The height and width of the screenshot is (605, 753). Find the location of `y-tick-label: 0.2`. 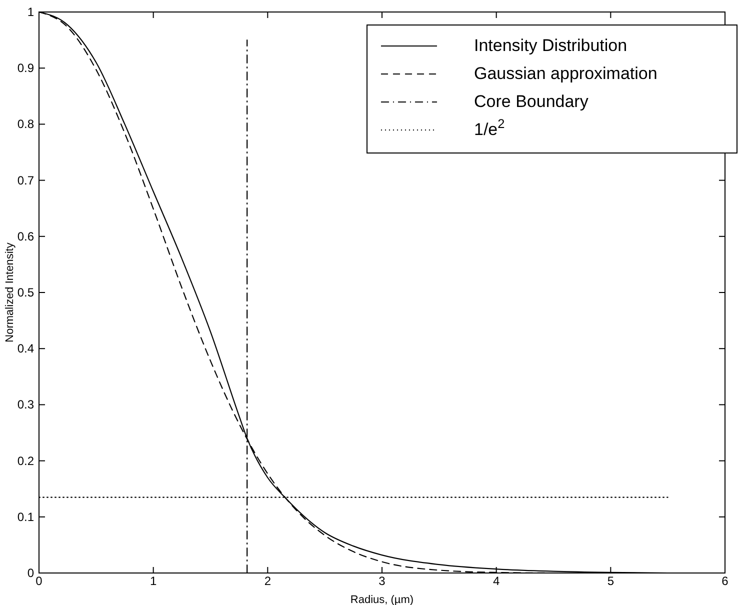

y-tick-label: 0.2 is located at coordinates (25, 461).